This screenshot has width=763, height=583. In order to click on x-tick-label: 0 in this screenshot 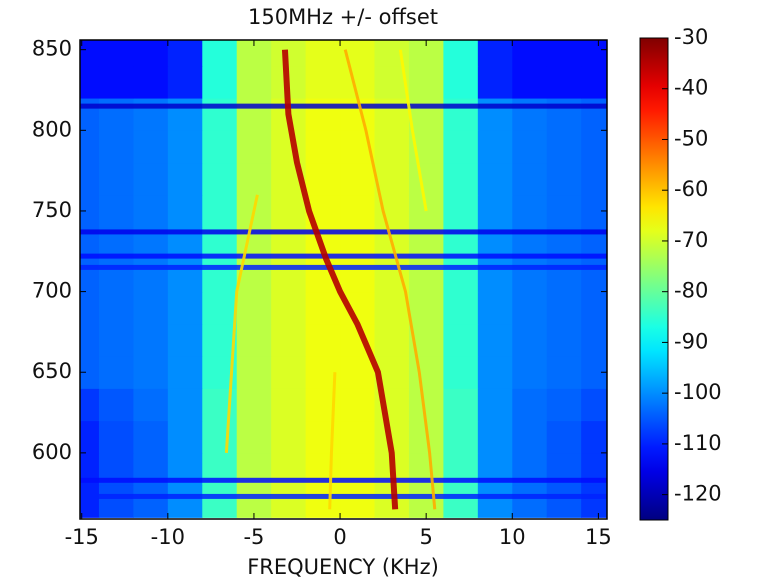, I will do `click(339, 537)`.